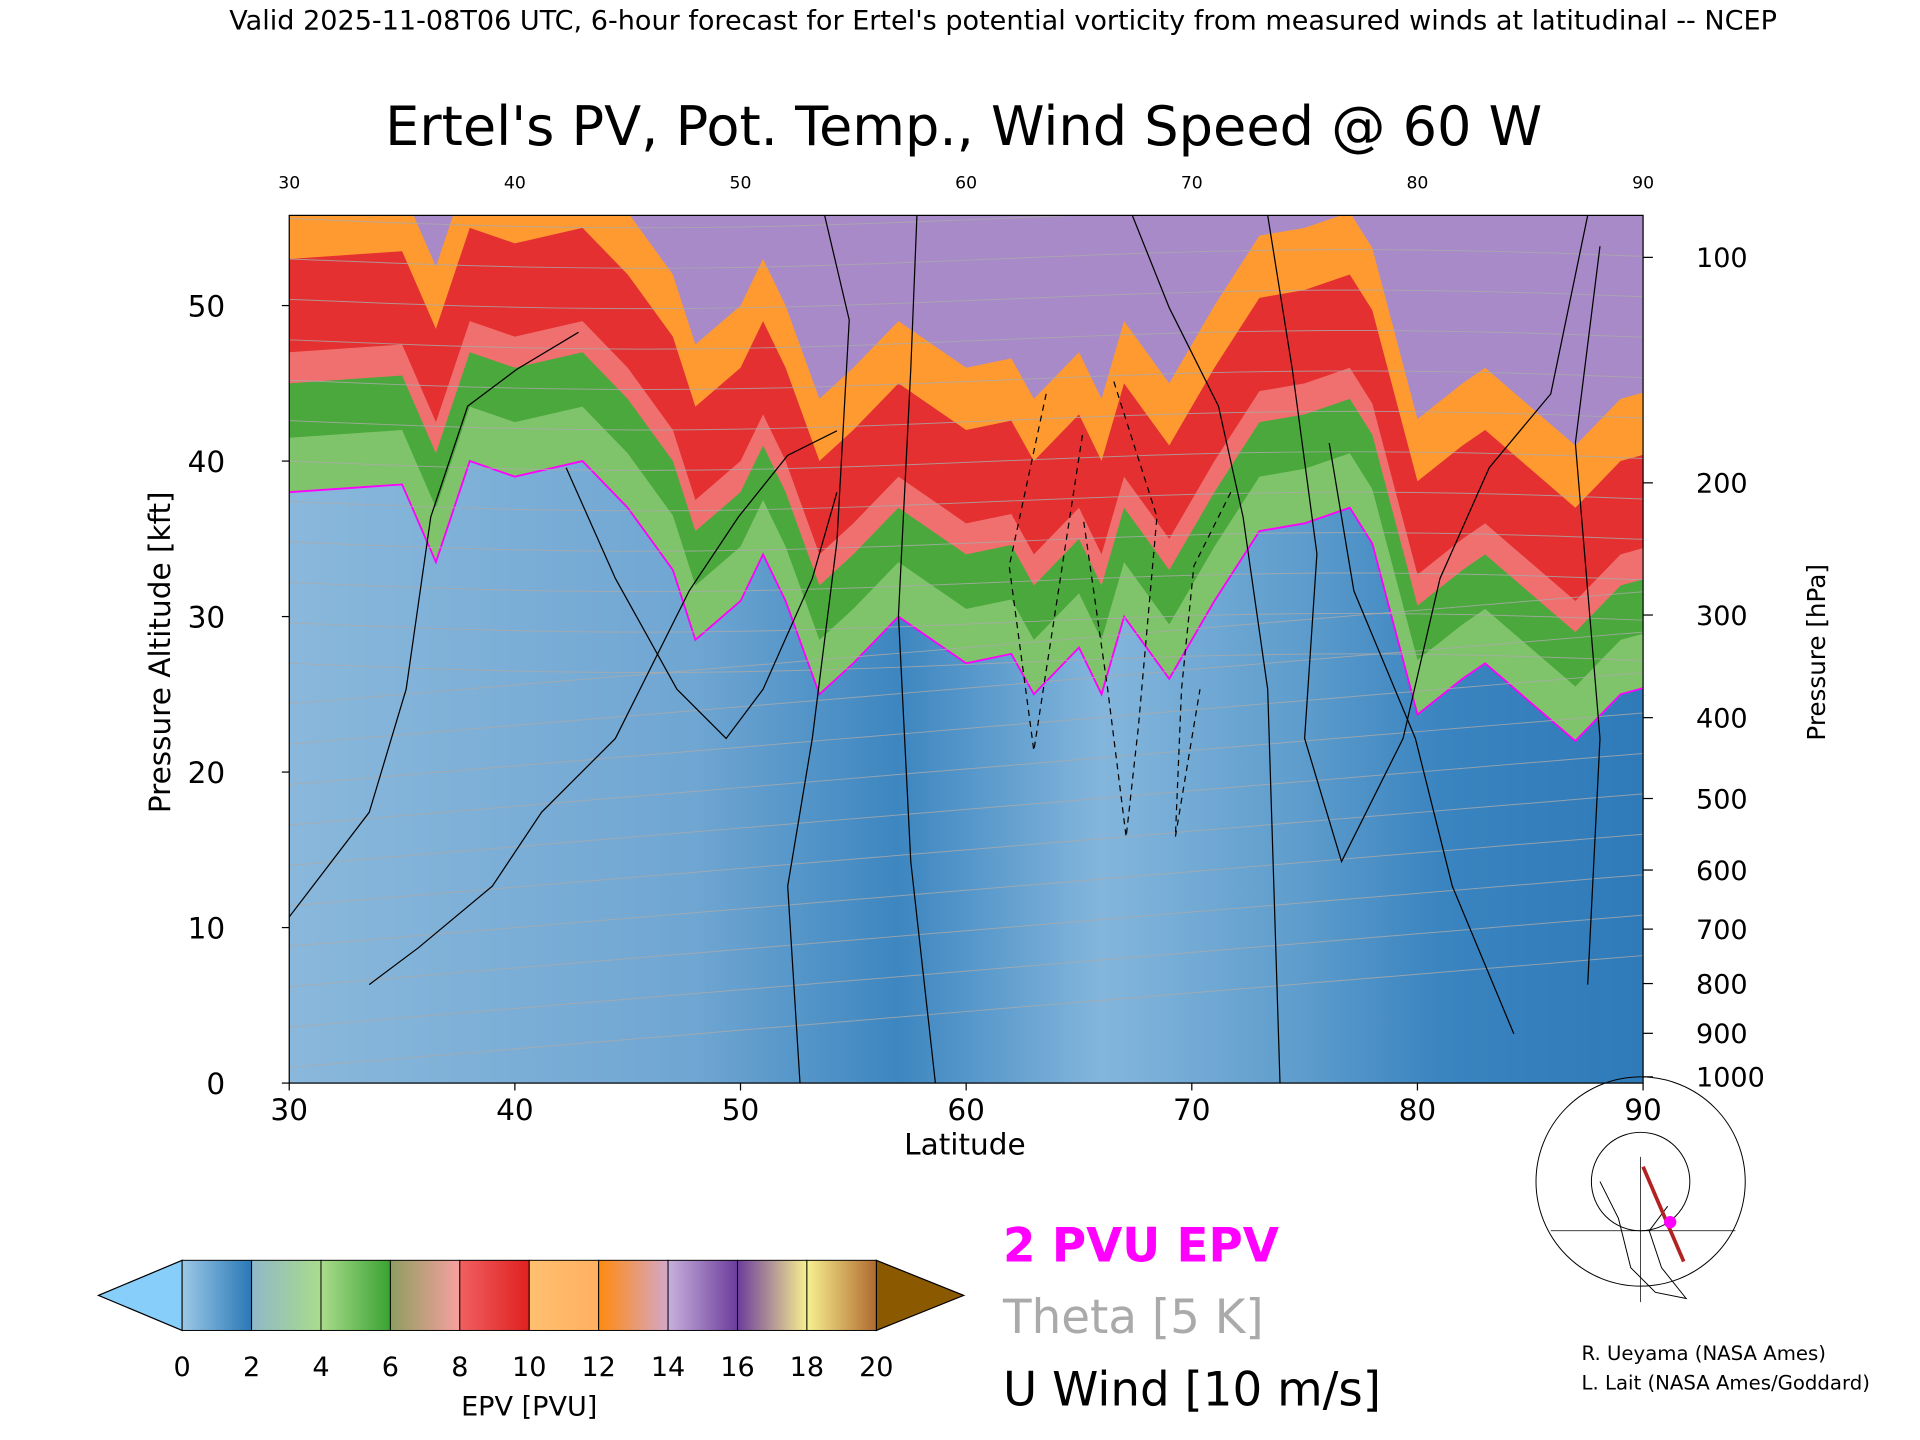 This screenshot has height=1440, width=1920. I want to click on x-top-tick-label: 80, so click(1417, 183).